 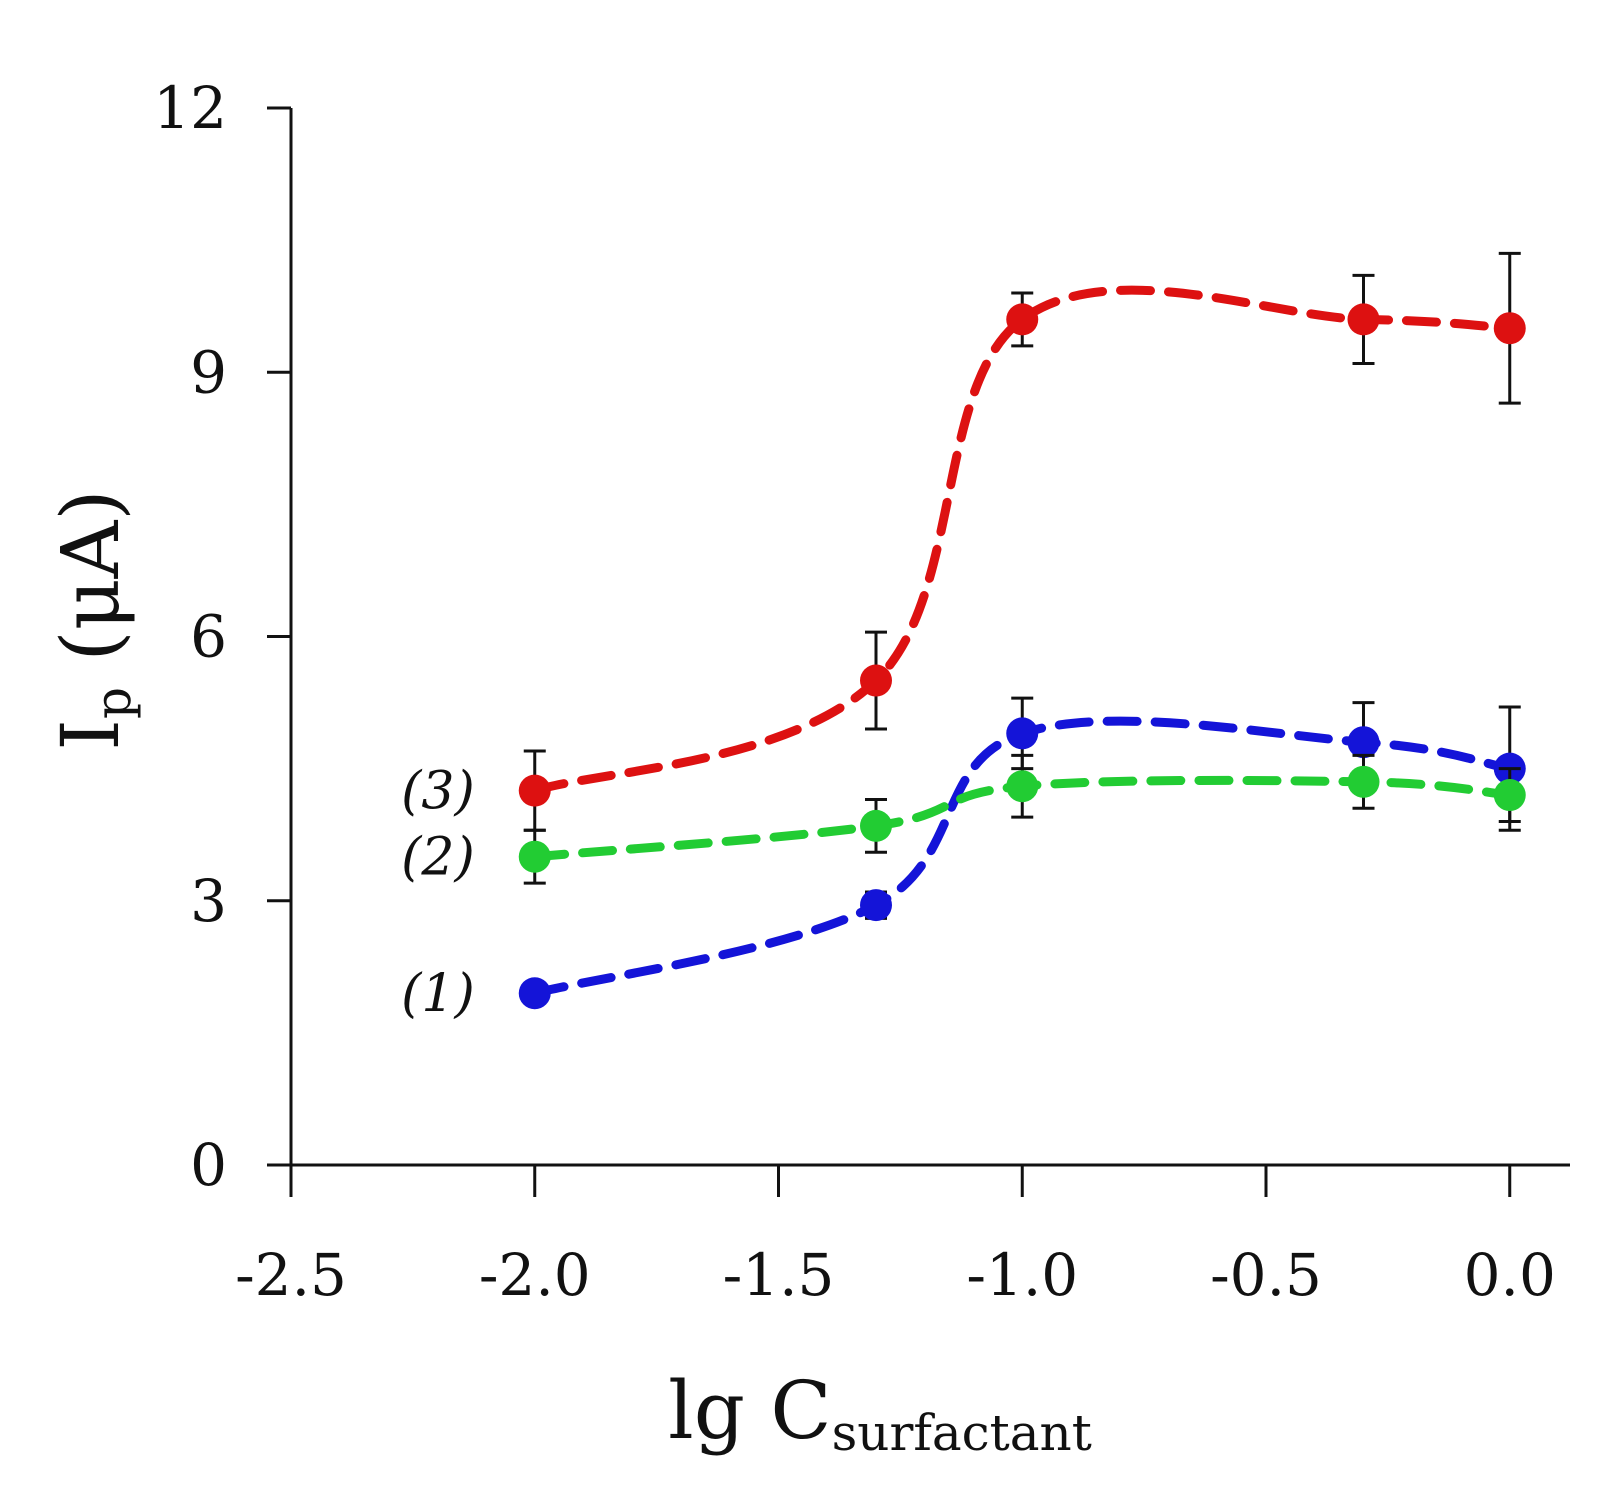 I want to click on x-tick-label: -0.5, so click(x=1266, y=1275).